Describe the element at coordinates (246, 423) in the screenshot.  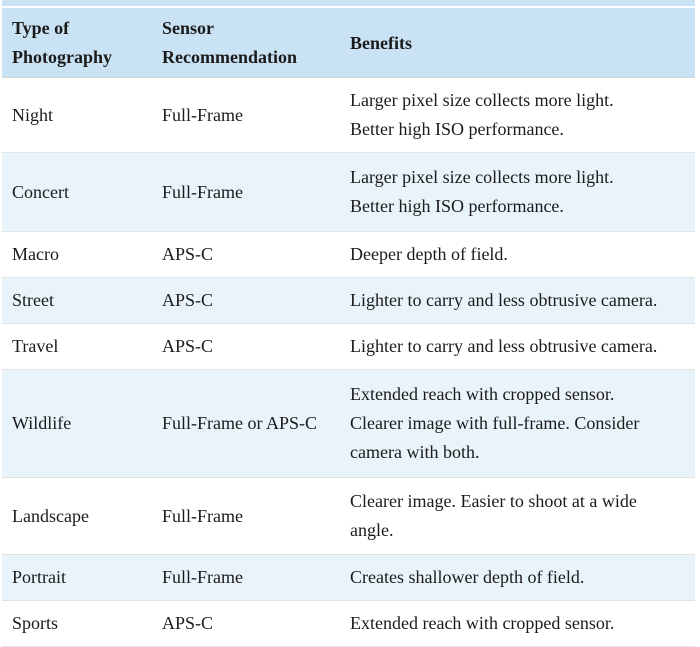
I see `cell-sensor-recommendation: Full-Frame or APS-C` at that location.